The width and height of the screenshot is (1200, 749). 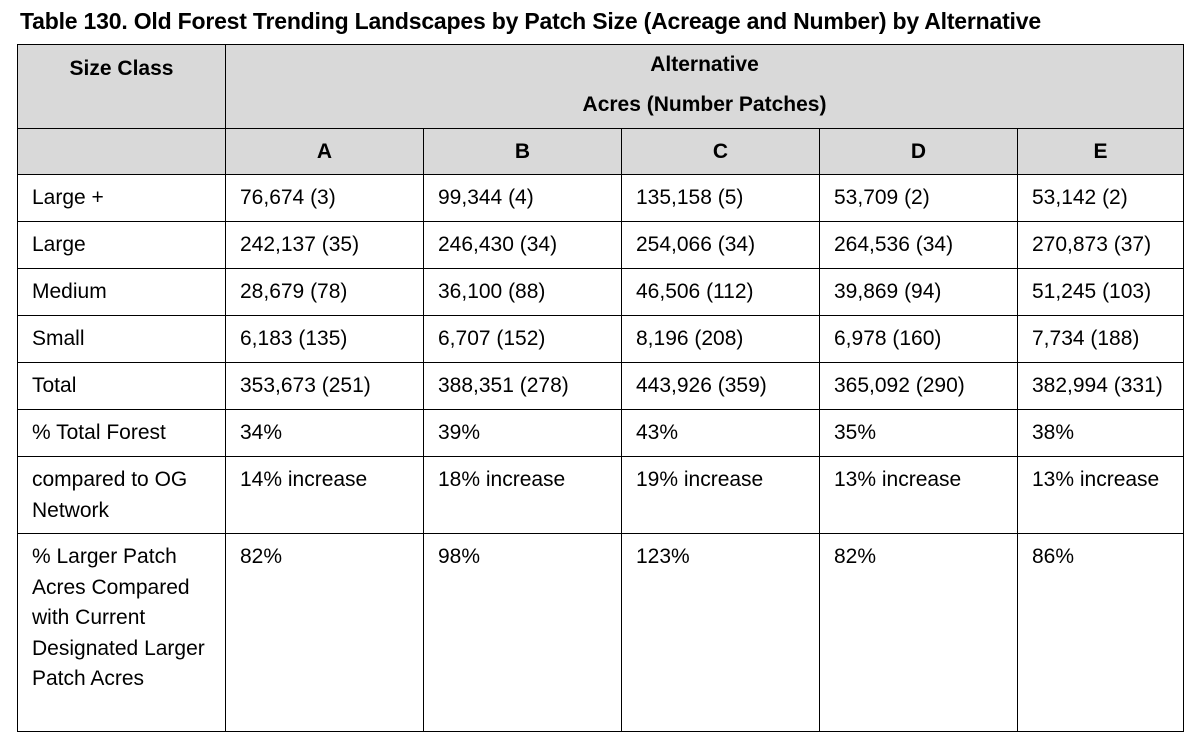 I want to click on table-cell: 7,734 (188), so click(x=1100, y=339).